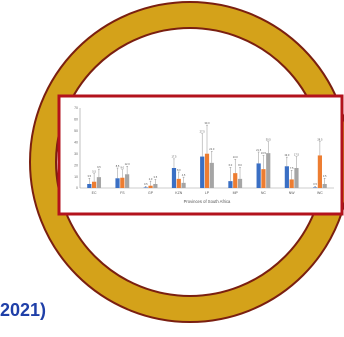 This screenshot has height=337, width=344. What do you see at coordinates (76, 165) in the screenshot?
I see `y-tick-label: 20` at bounding box center [76, 165].